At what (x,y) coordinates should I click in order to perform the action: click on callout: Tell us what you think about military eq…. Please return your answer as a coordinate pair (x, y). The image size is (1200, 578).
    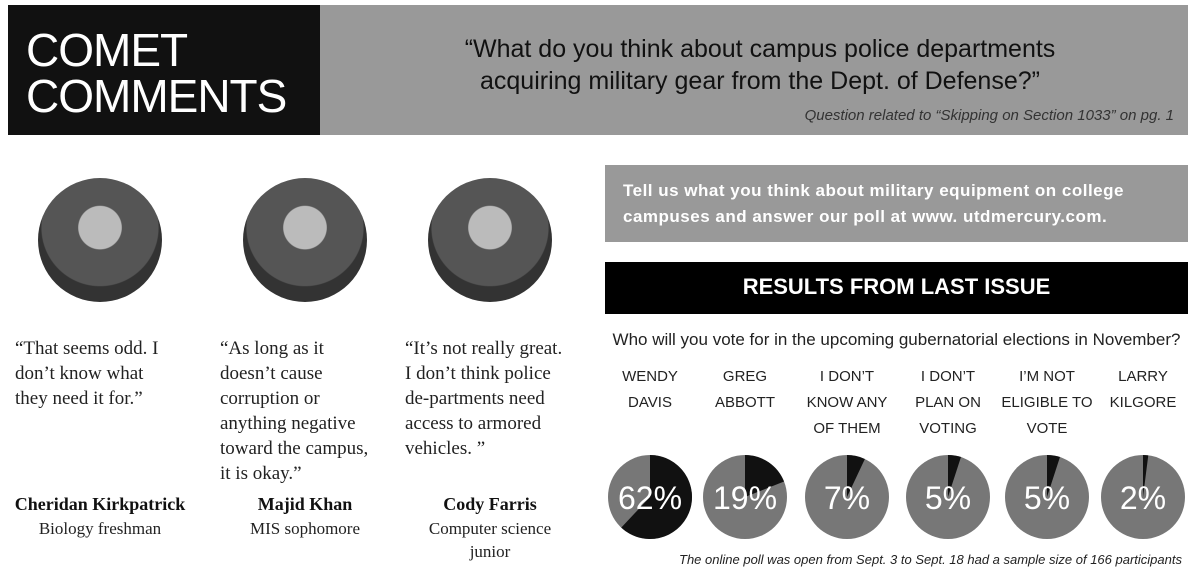
    Looking at the image, I should click on (873, 203).